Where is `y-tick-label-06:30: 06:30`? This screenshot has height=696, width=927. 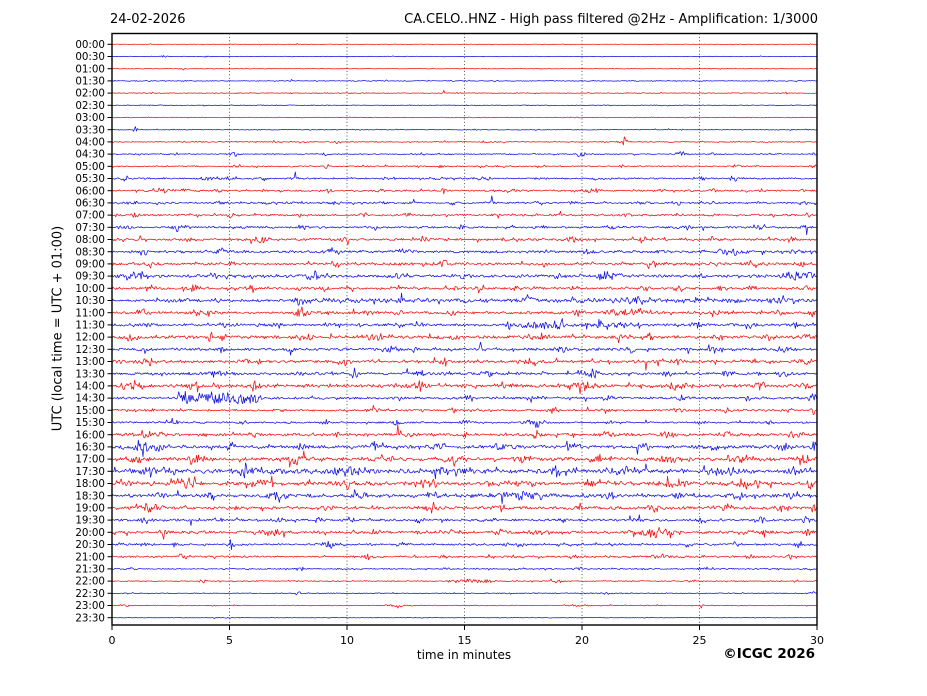 y-tick-label-06:30: 06:30 is located at coordinates (90, 204).